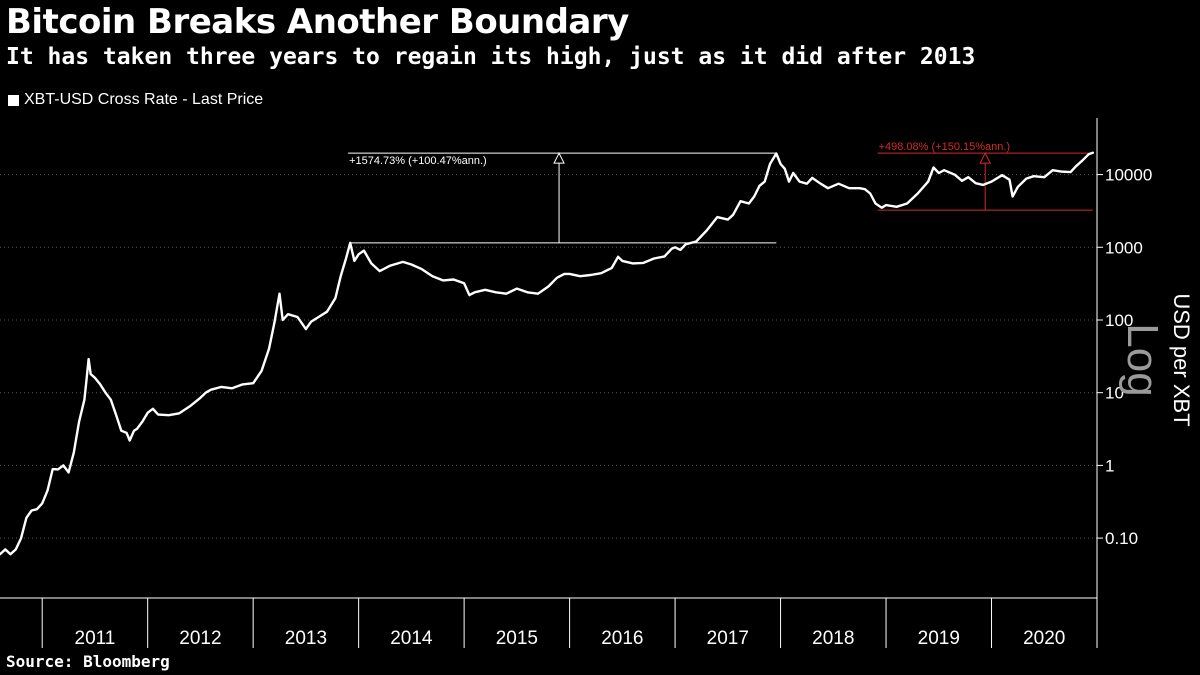 This screenshot has width=1200, height=675. I want to click on x-tick-label: 2012, so click(200, 638).